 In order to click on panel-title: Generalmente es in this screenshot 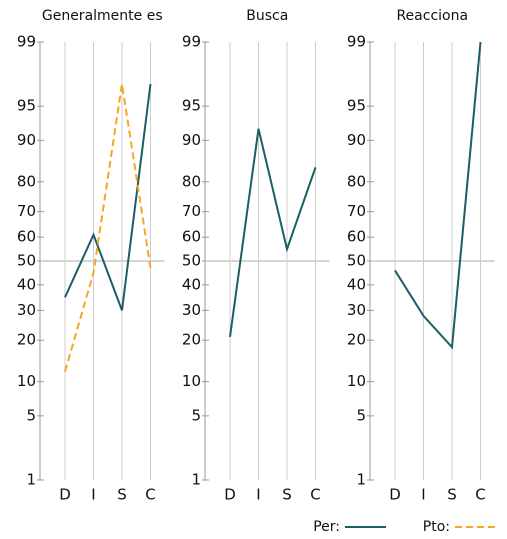, I will do `click(102, 16)`.